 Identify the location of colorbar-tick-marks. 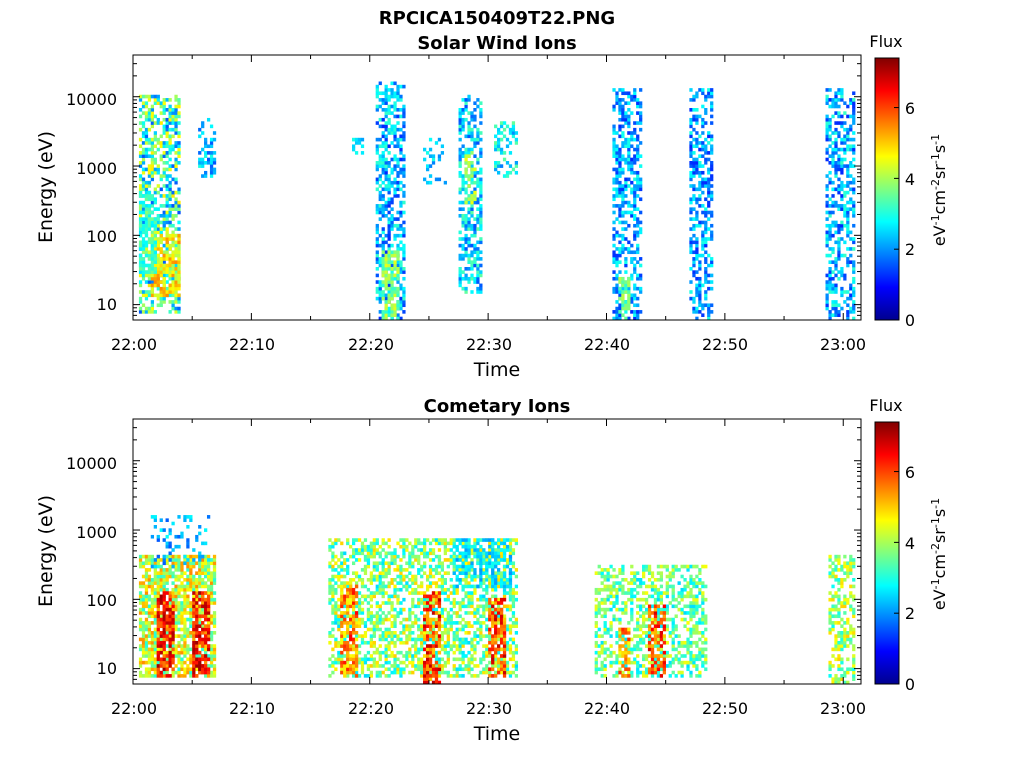
(896, 214).